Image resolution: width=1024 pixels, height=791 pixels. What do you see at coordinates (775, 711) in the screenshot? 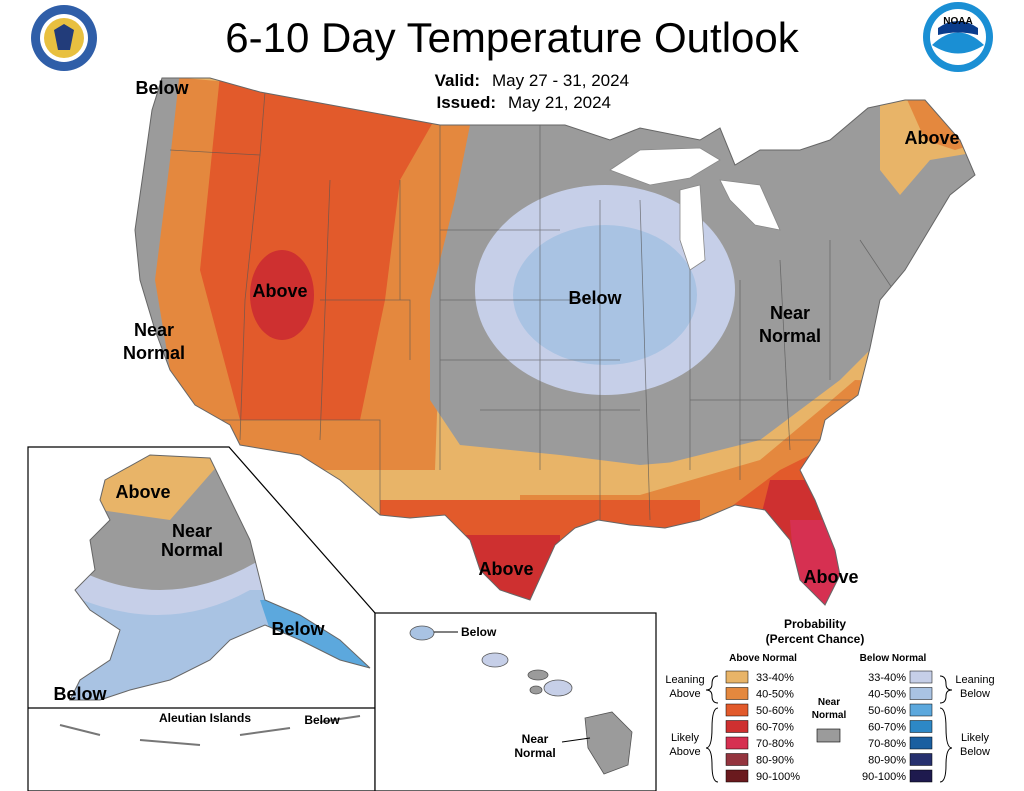
I see `legend-above-label-2: 50-60%` at bounding box center [775, 711].